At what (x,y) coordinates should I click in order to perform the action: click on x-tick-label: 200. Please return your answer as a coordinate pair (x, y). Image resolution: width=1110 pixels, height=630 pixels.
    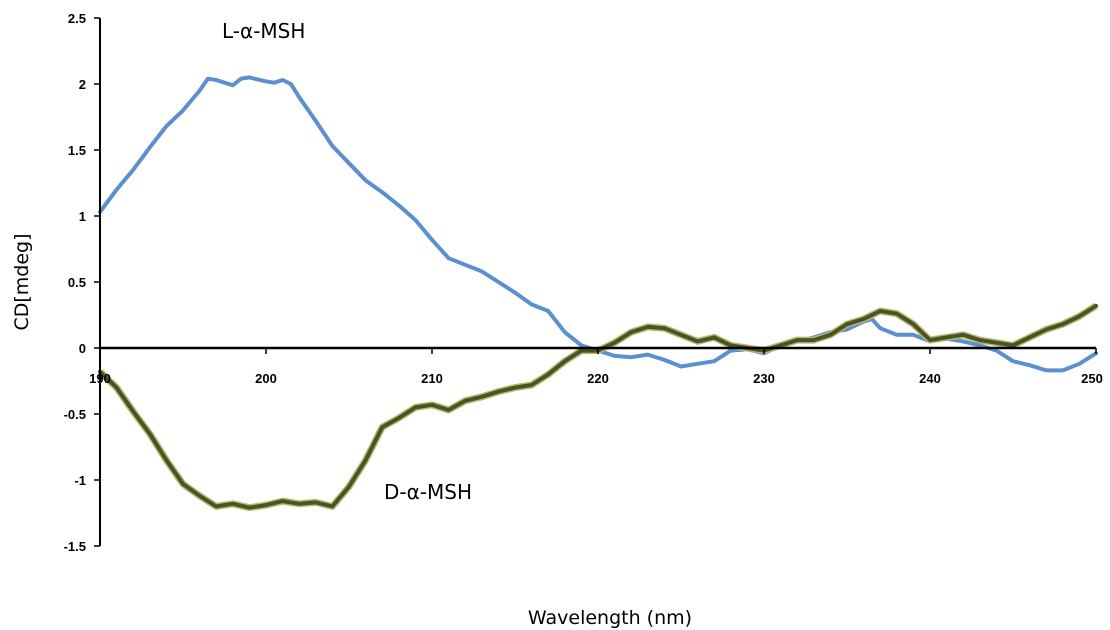
    Looking at the image, I should click on (266, 378).